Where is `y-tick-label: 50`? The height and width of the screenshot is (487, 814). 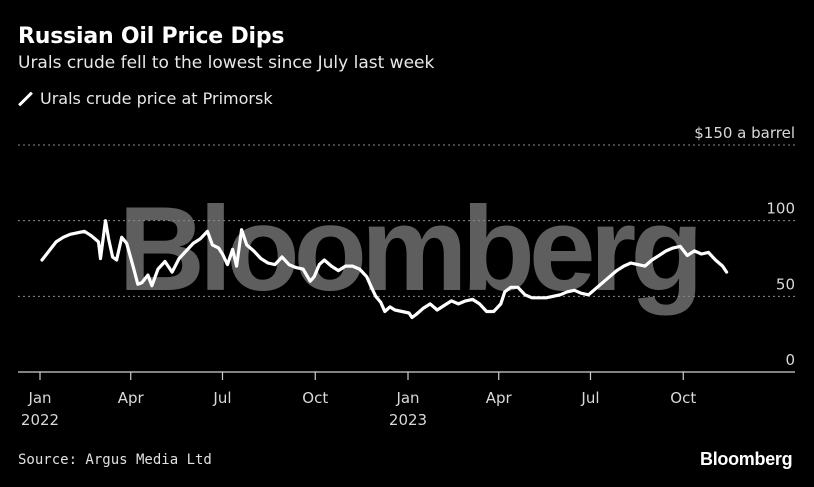 y-tick-label: 50 is located at coordinates (785, 284).